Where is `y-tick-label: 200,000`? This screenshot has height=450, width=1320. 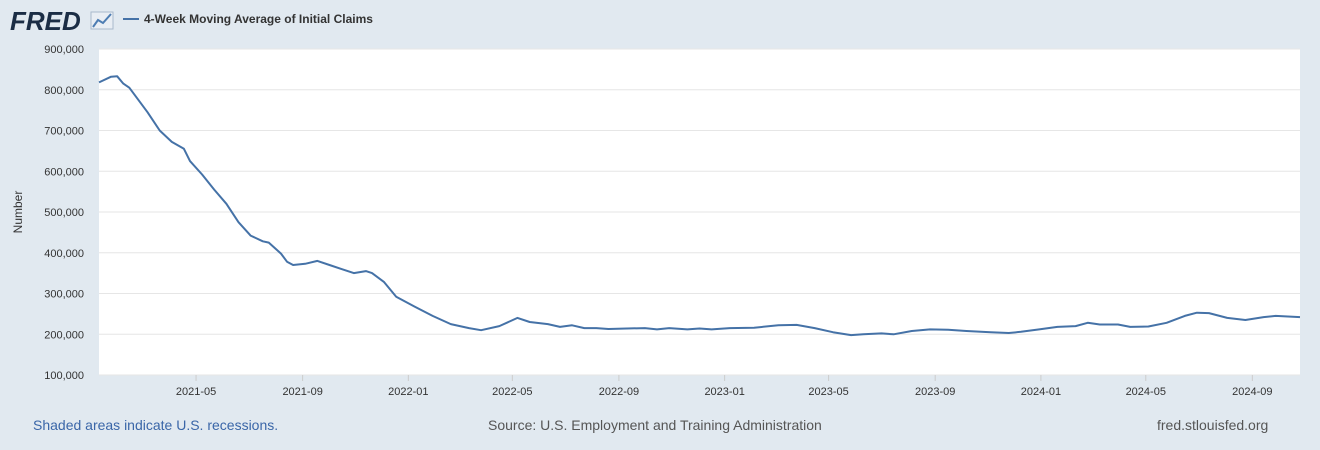
y-tick-label: 200,000 is located at coordinates (64, 335).